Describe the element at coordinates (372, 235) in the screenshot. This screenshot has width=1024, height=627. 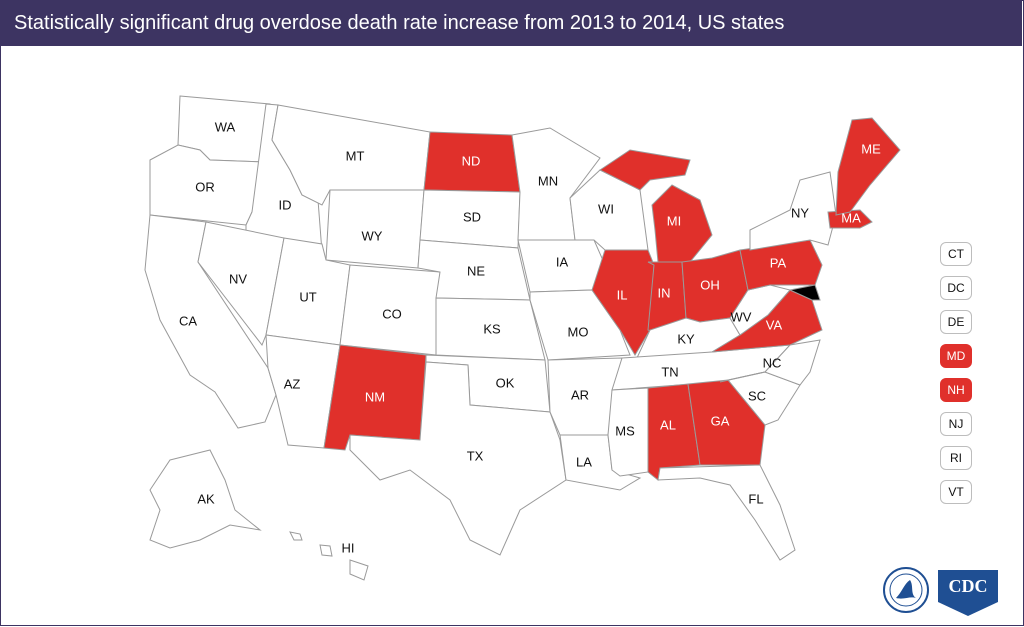
I see `label-WY: WY` at that location.